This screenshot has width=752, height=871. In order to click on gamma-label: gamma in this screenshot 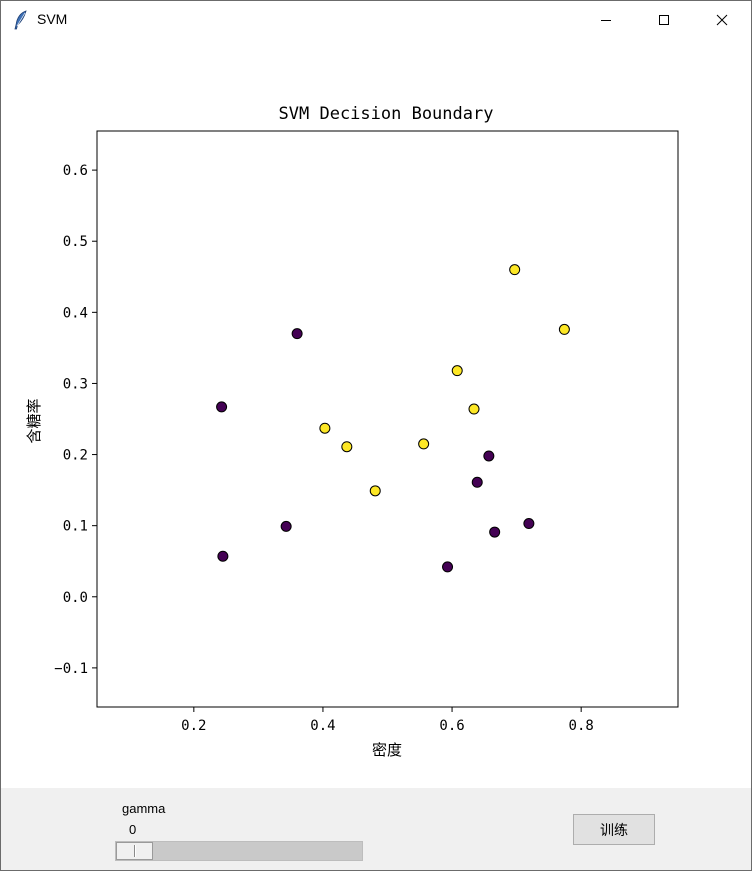, I will do `click(144, 808)`.